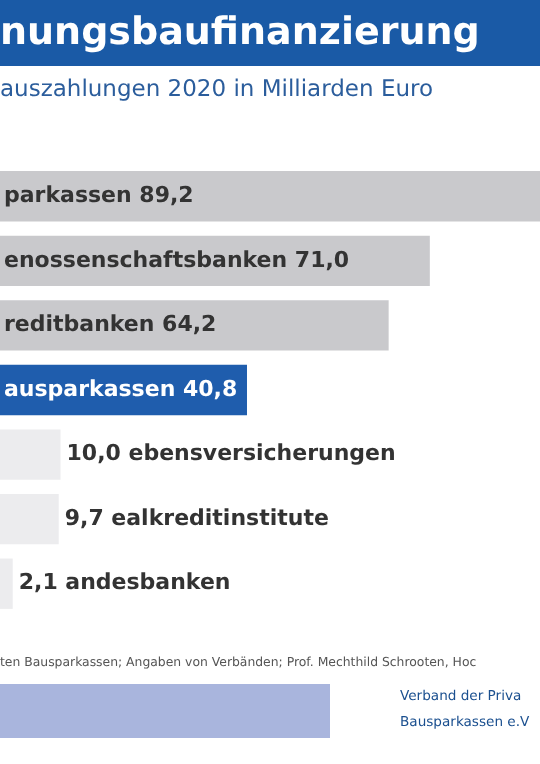 This screenshot has width=540, height=764. I want to click on y-tick-label: ebensversicherungen, so click(262, 453).